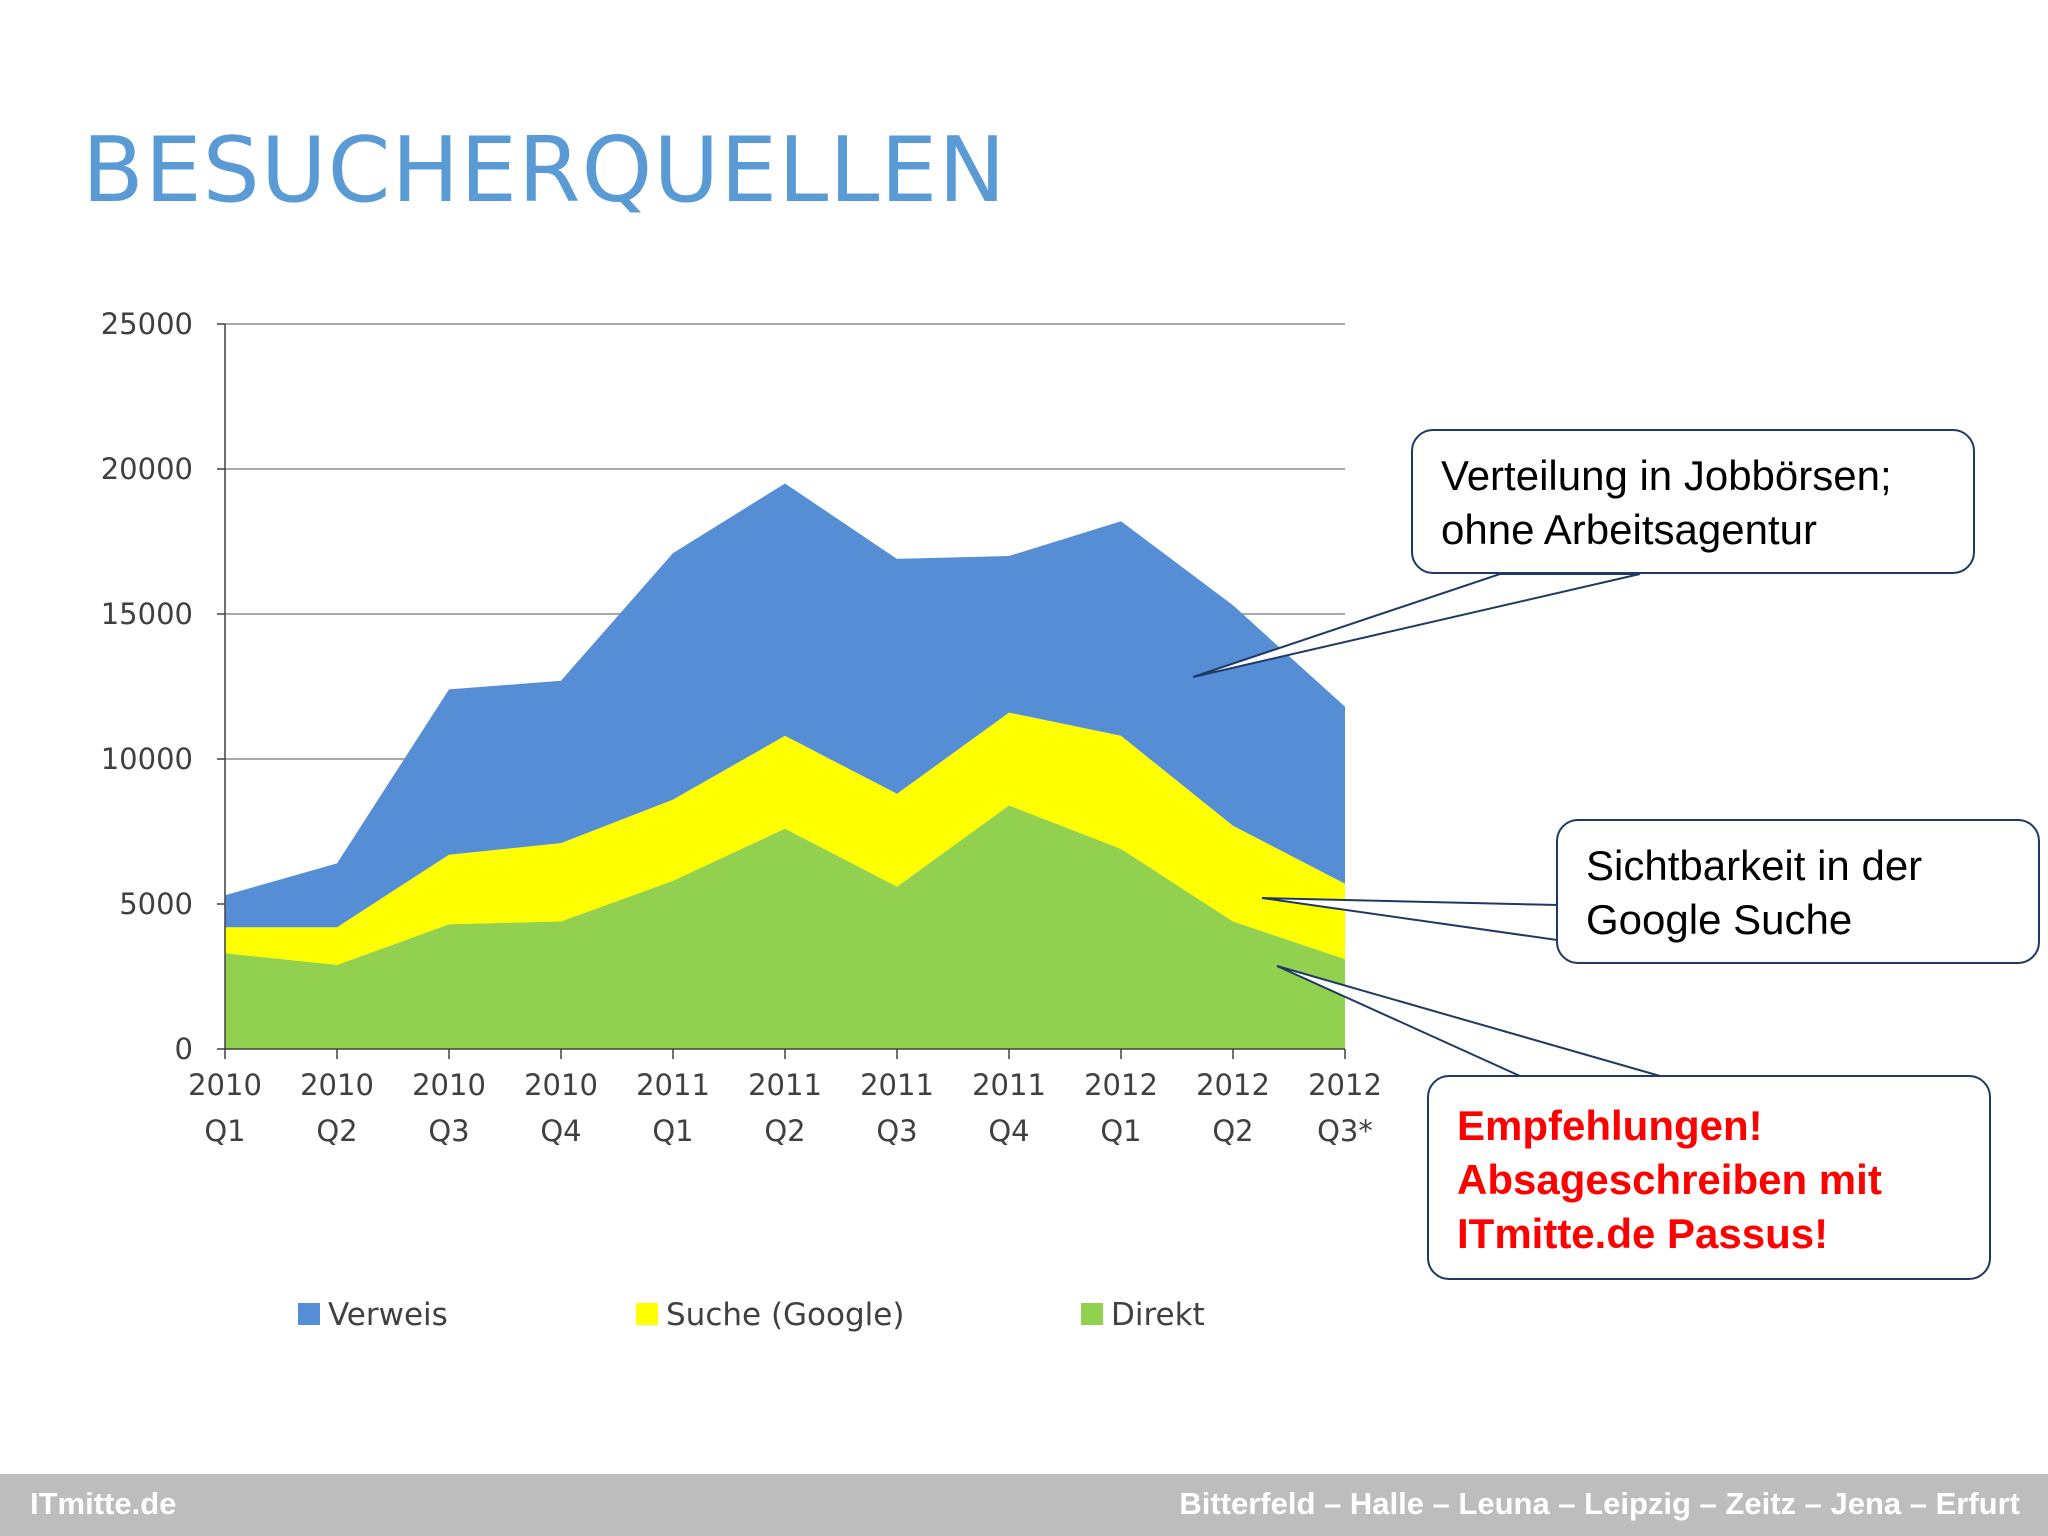  Describe the element at coordinates (1629, 529) in the screenshot. I see `callout-verweis-line-2: ohne Arbeitsagentur` at that location.